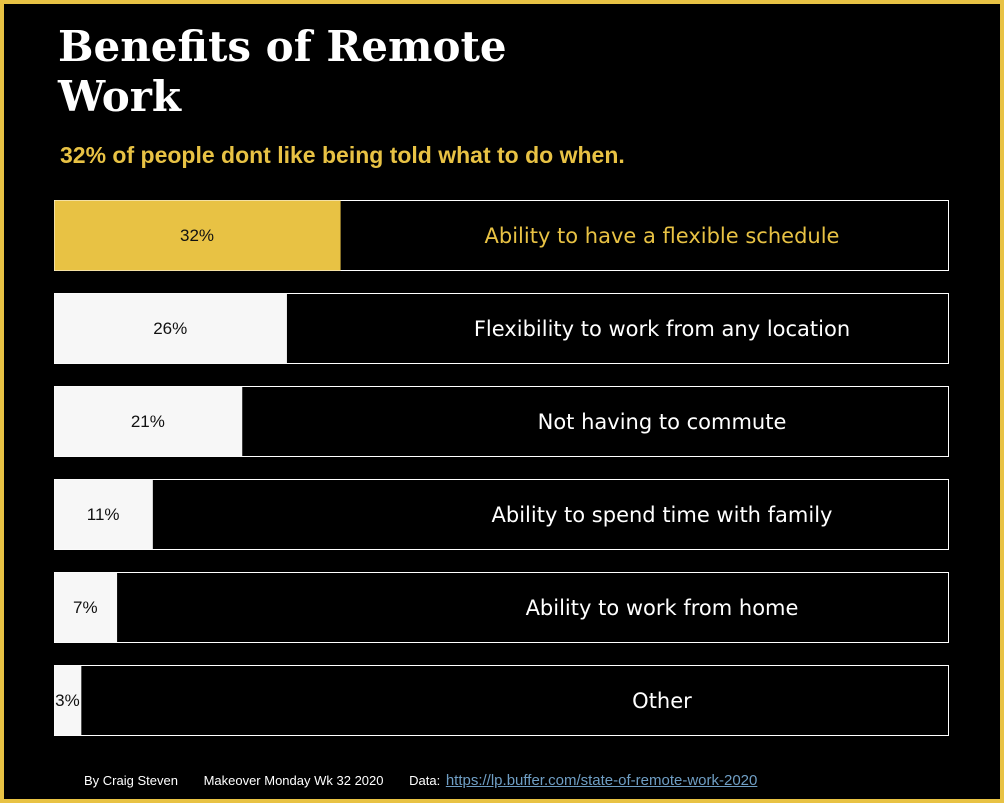 This screenshot has width=1004, height=803. Describe the element at coordinates (425, 780) in the screenshot. I see `footer-data-label: Data:` at that location.